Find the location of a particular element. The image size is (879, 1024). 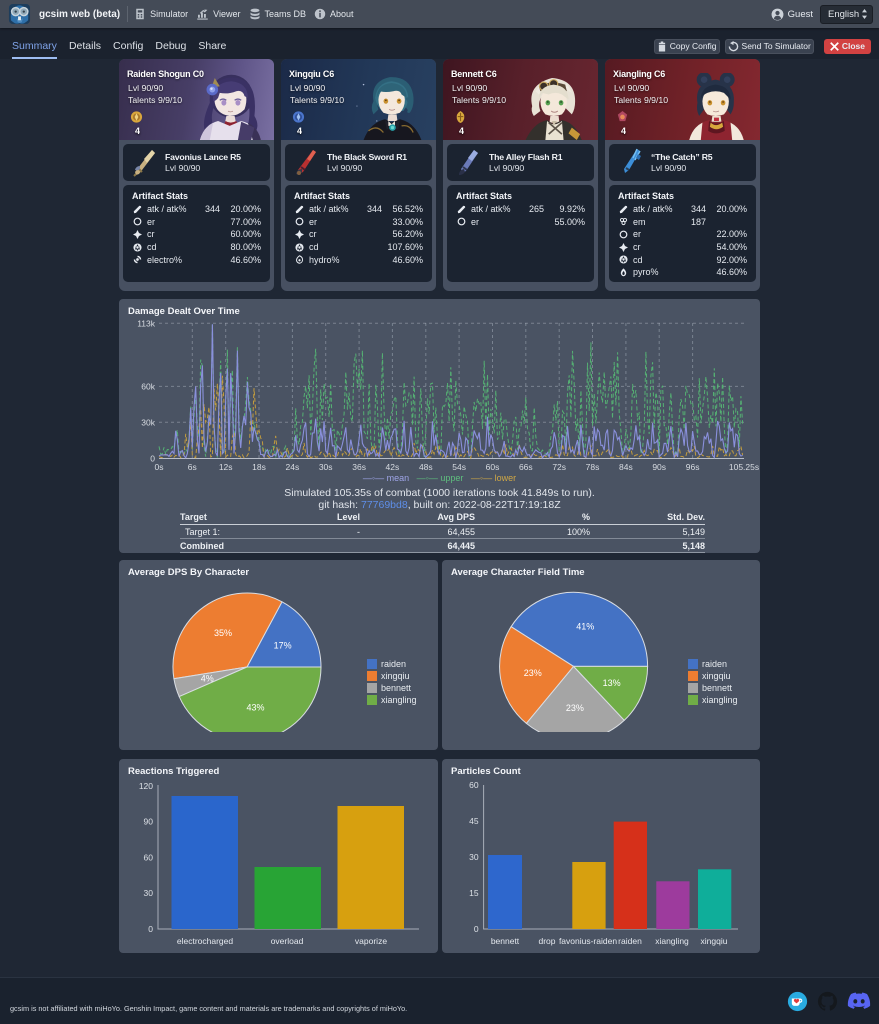

svg-text: bennett is located at coordinates (505, 941).